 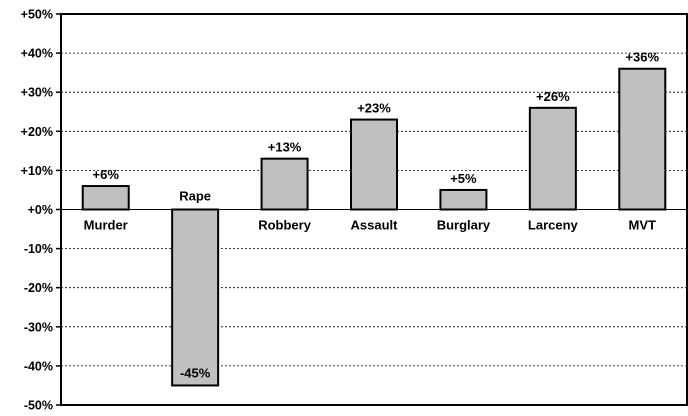 I want to click on y-tick-label: +30%, so click(x=37, y=93).